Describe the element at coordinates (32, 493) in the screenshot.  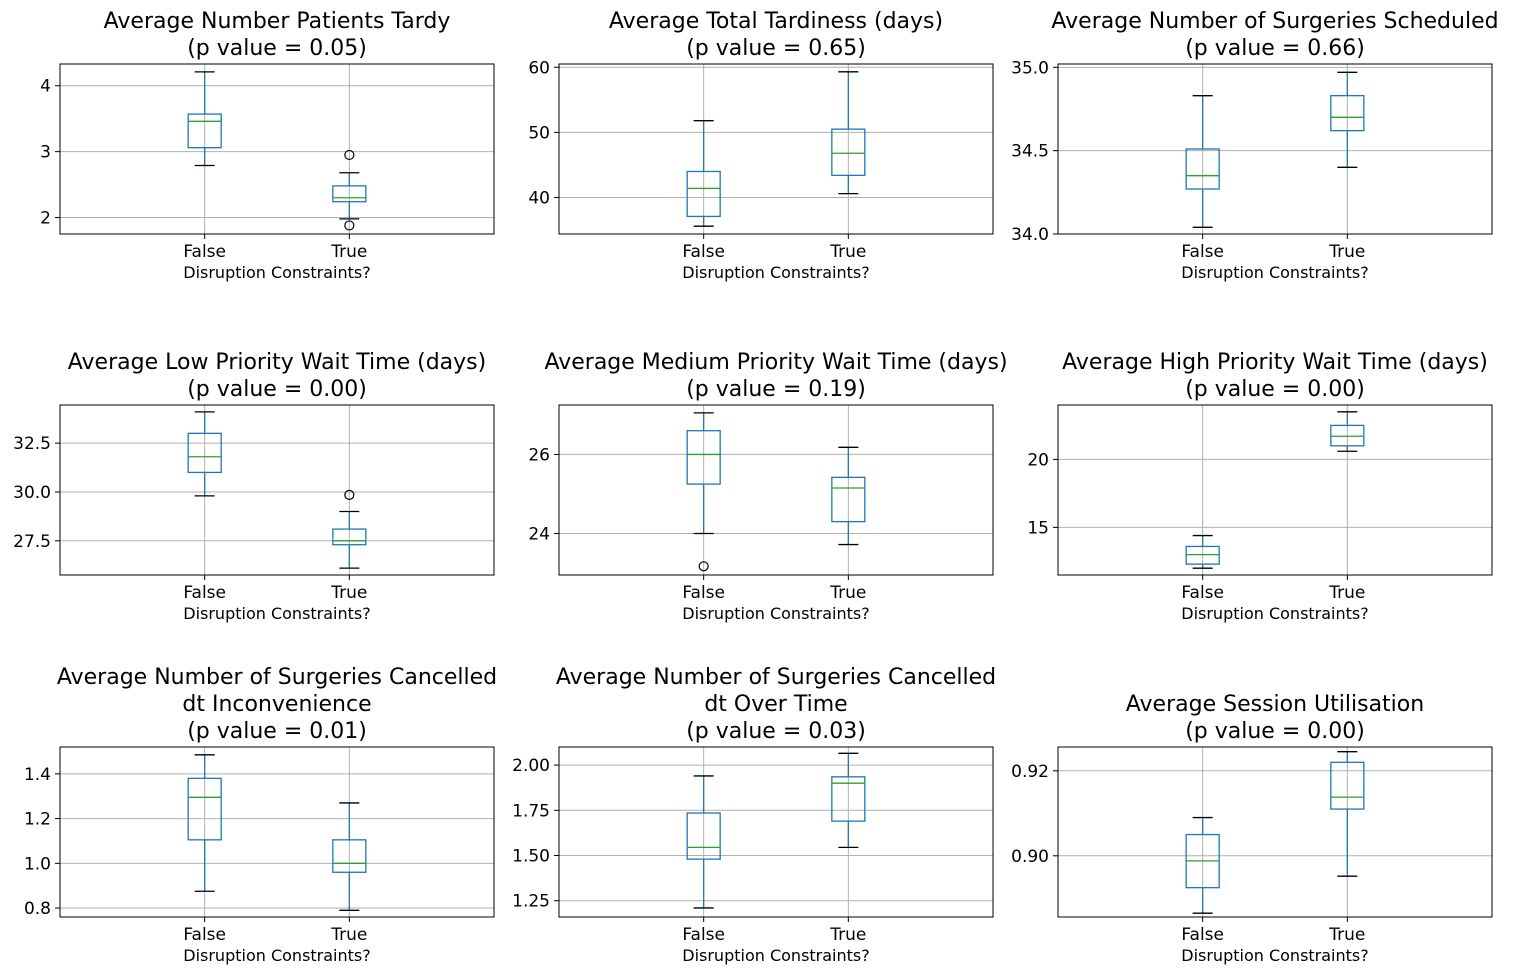
I see `y-tick-label: 30.0` at that location.